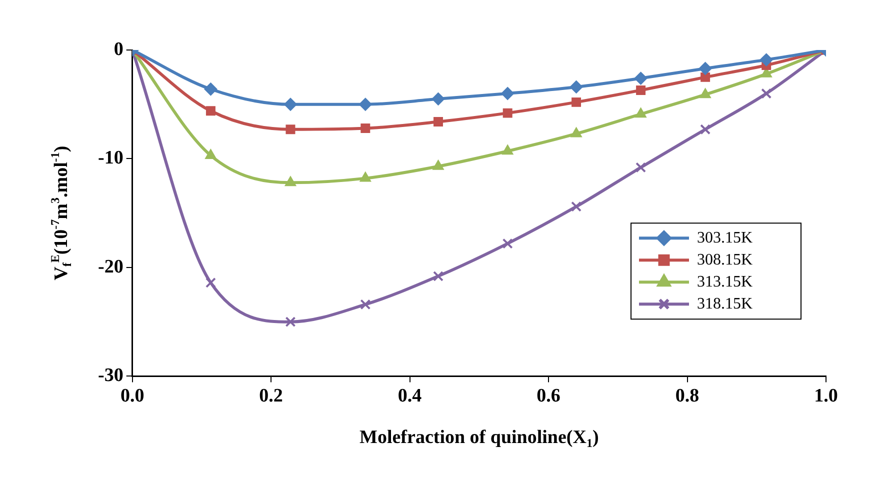 This screenshot has width=876, height=481. Describe the element at coordinates (826, 396) in the screenshot. I see `x-tick-label: 1.0` at that location.